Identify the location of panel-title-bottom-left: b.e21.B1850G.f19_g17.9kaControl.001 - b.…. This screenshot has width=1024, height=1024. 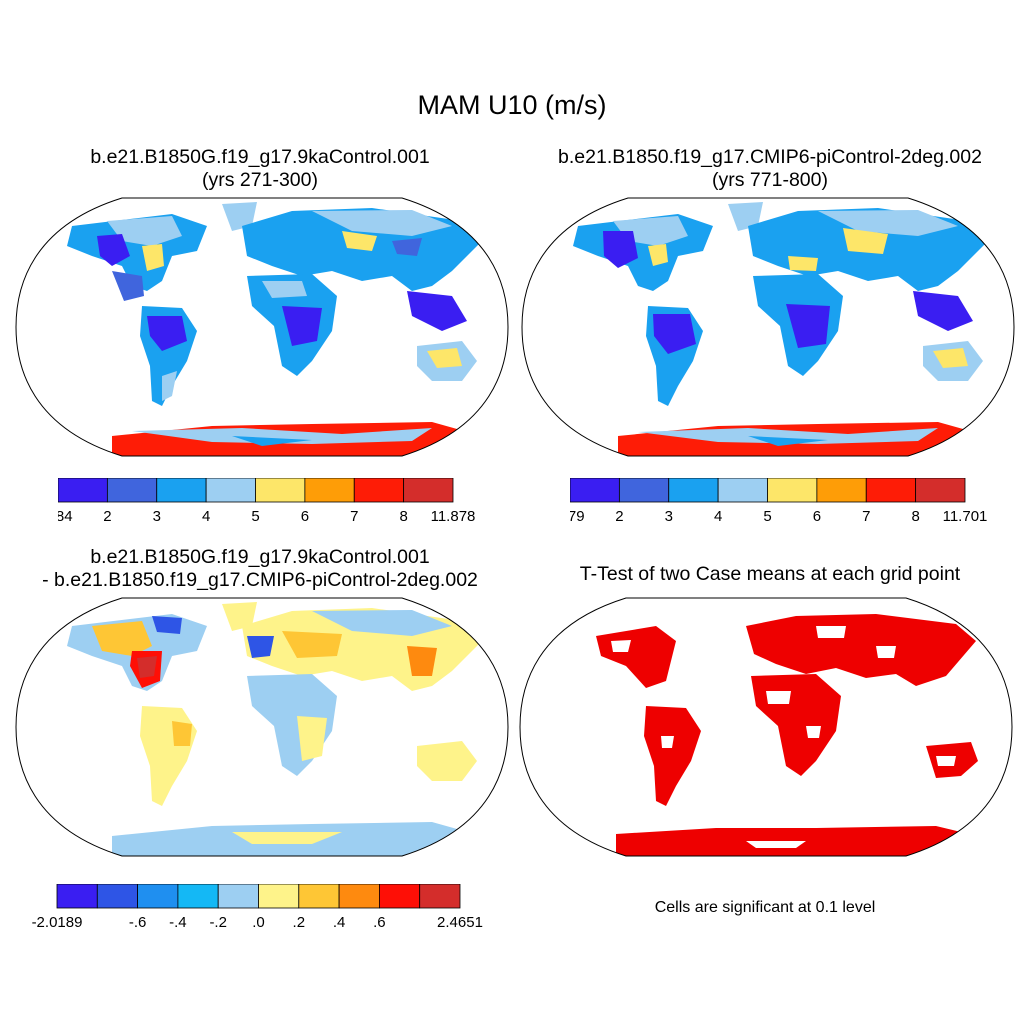
(260, 569).